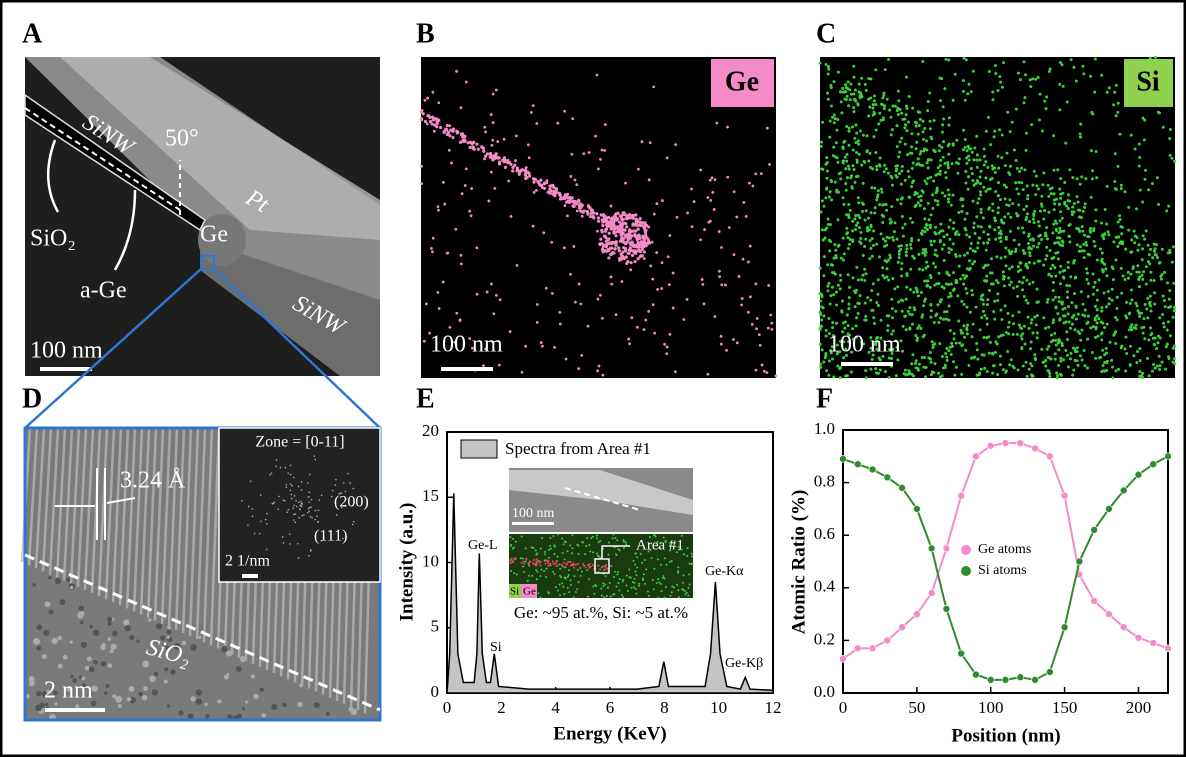 The width and height of the screenshot is (1186, 757). What do you see at coordinates (529, 592) in the screenshot?
I see `inset-label: Ge` at bounding box center [529, 592].